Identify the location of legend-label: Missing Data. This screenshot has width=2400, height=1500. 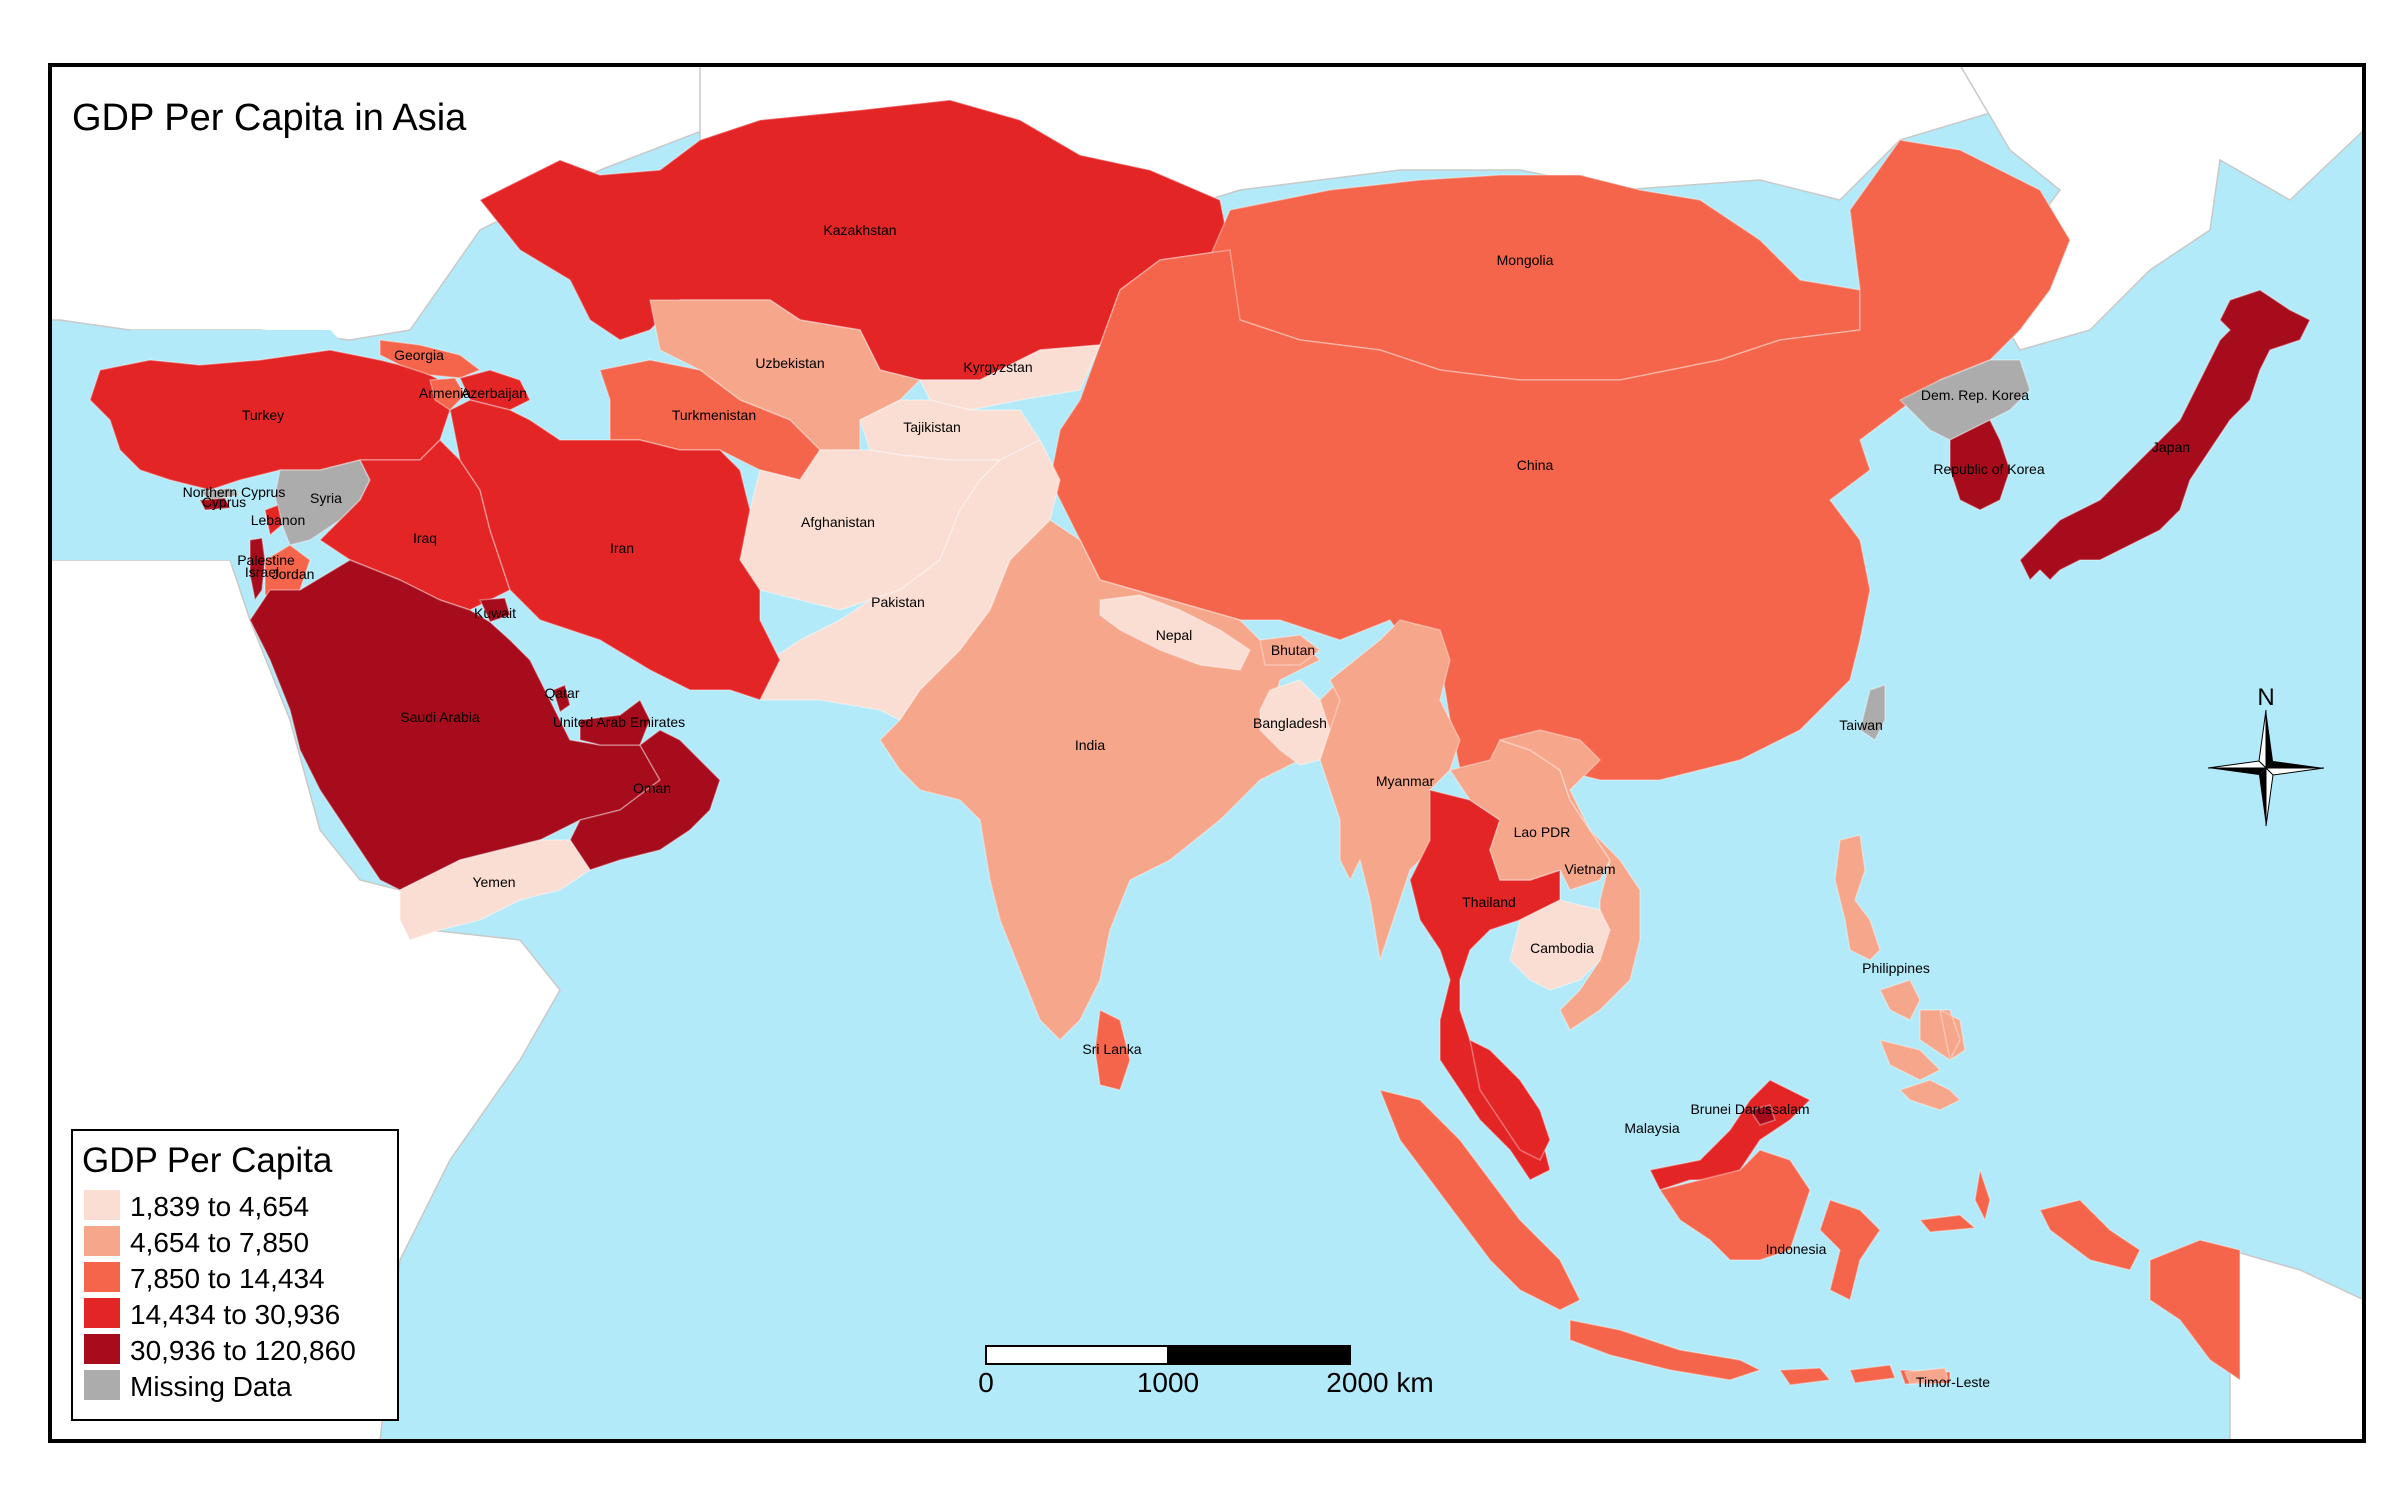
(211, 1386).